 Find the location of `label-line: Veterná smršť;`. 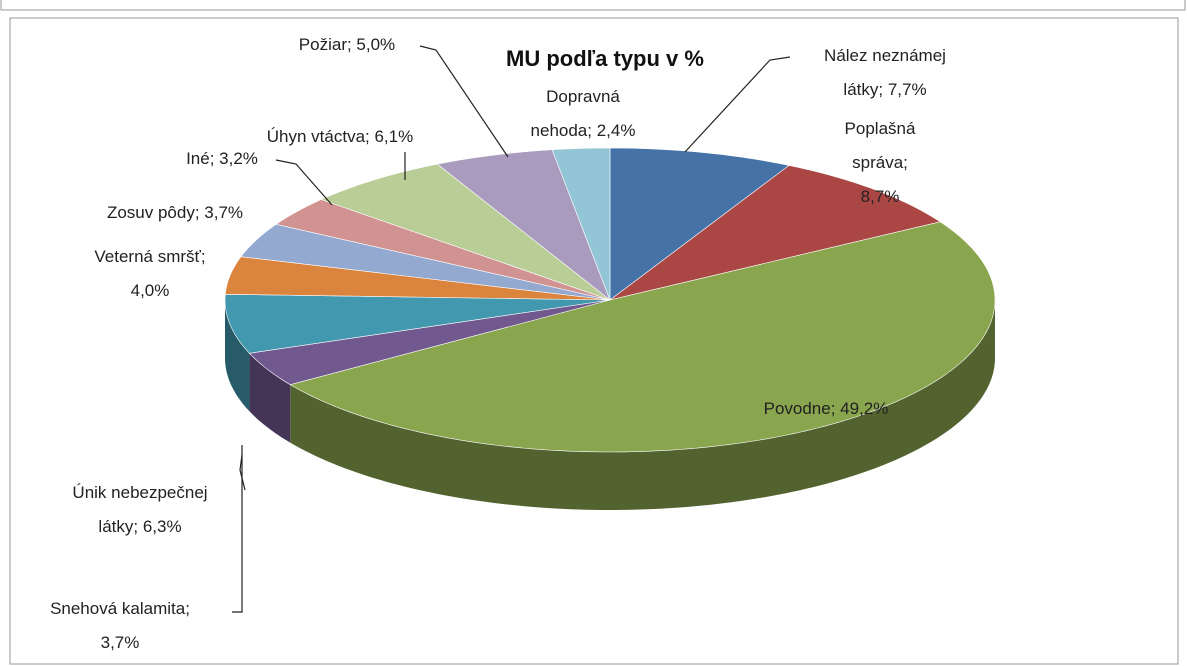

label-line: Veterná smršť; is located at coordinates (149, 256).